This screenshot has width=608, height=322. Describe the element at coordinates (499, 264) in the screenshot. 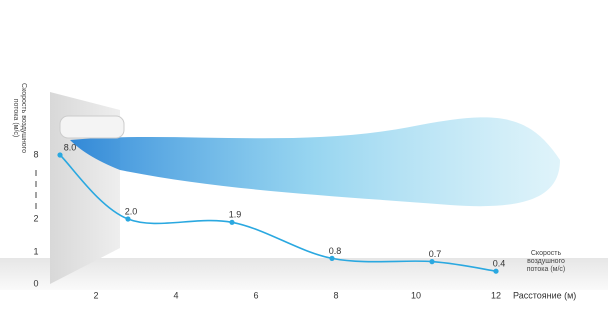

I see `data-label: 0.4` at that location.